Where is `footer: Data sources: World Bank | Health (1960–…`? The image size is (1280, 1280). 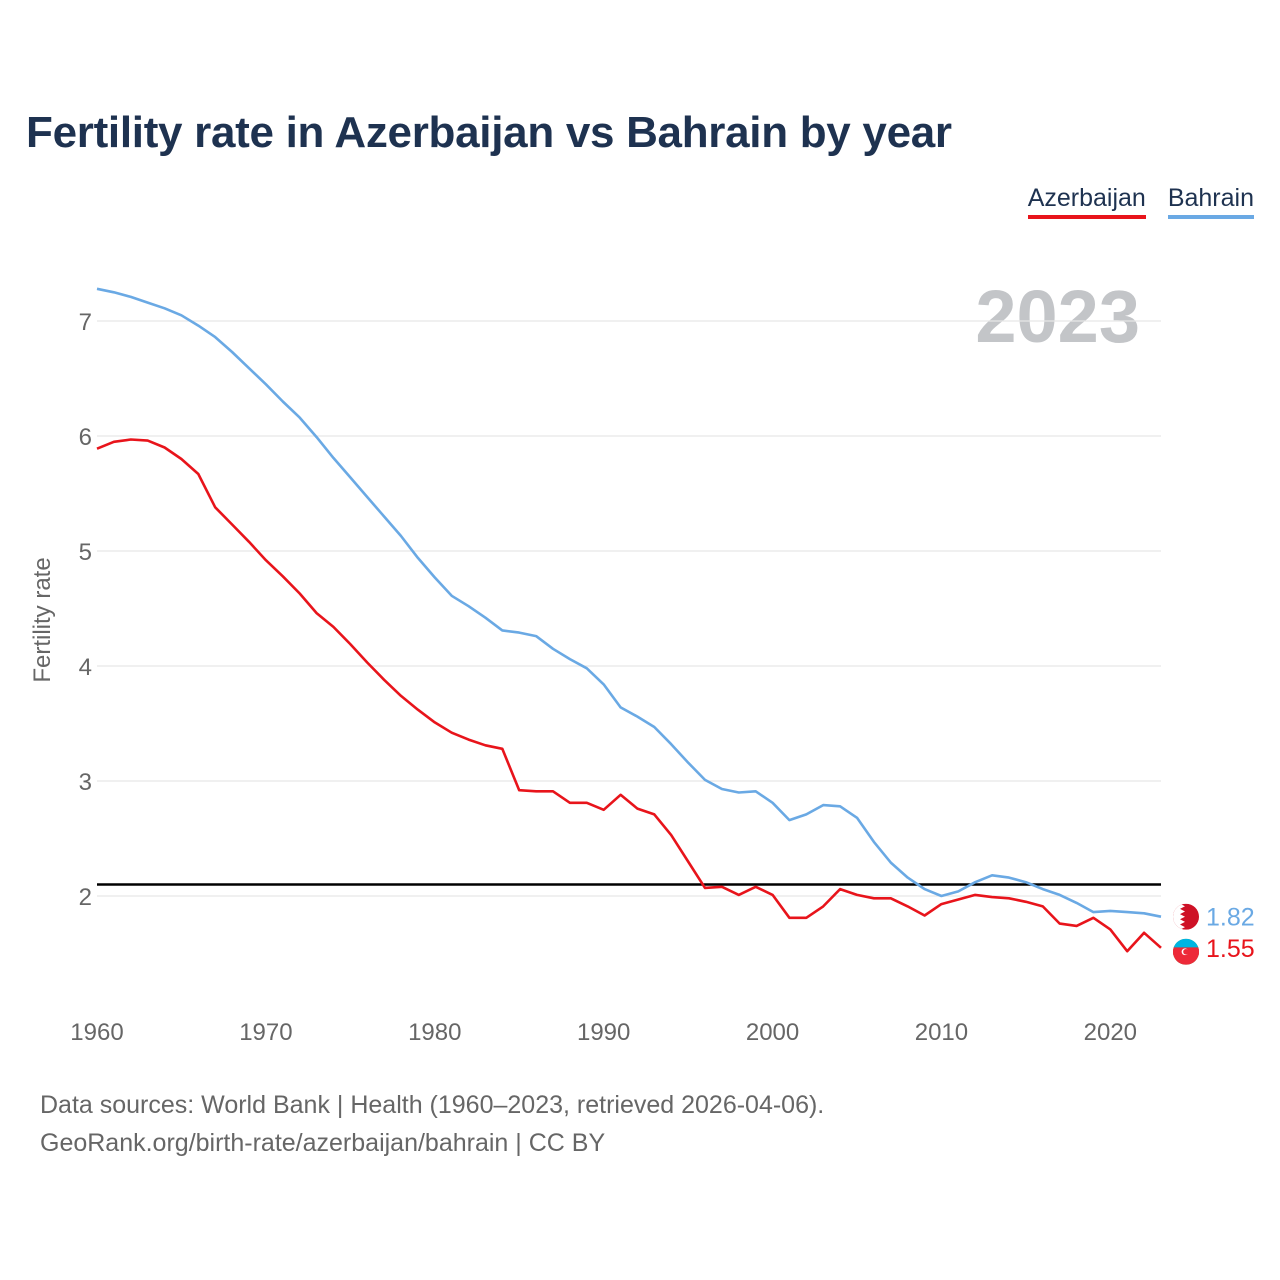
footer: Data sources: World Bank | Health (1960–… is located at coordinates (432, 1124).